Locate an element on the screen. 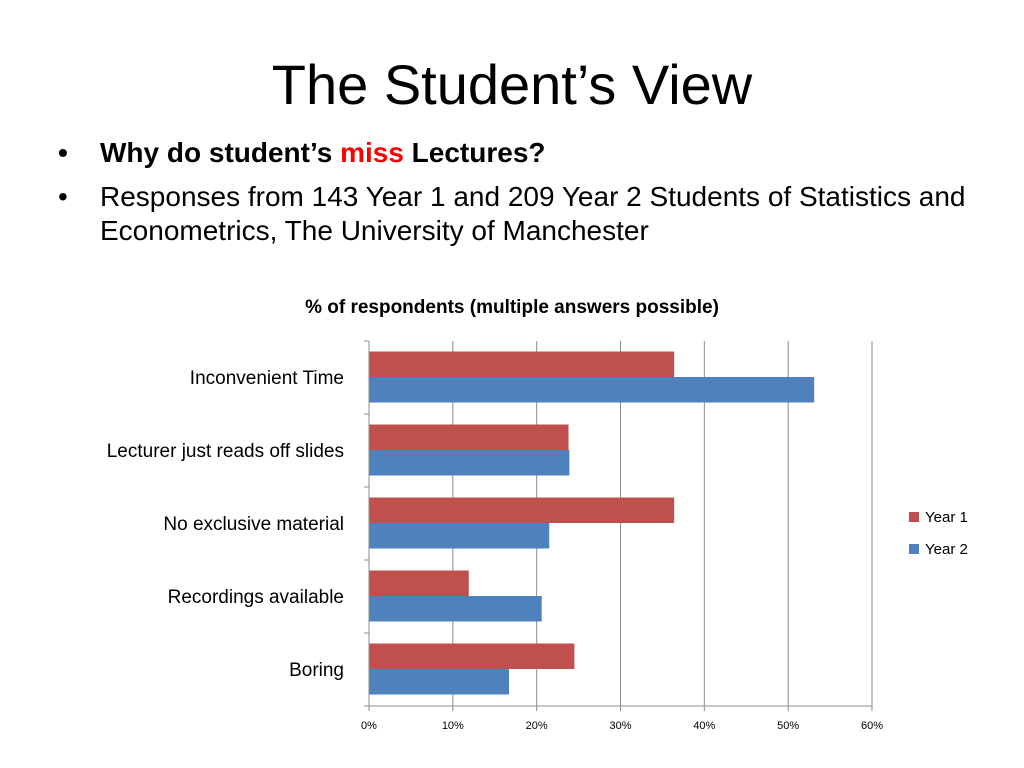 Image resolution: width=1024 pixels, height=768 pixels. bullet-question: Why do student’s miss Lectures? is located at coordinates (521, 153).